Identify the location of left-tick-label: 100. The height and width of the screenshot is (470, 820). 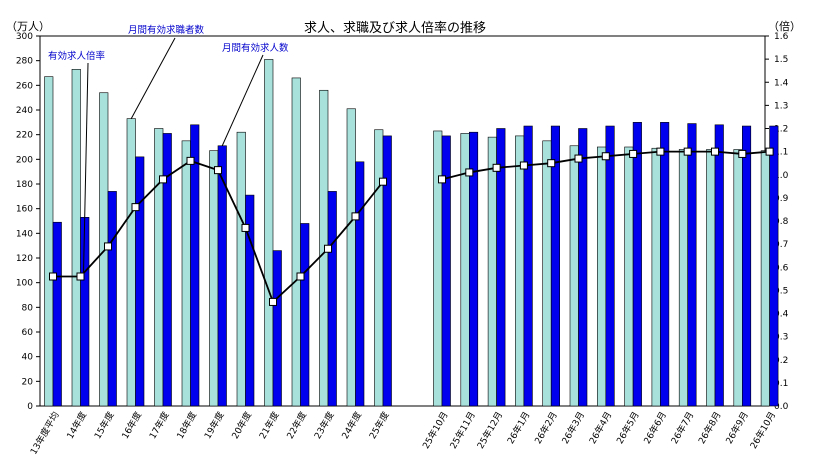
(24, 284).